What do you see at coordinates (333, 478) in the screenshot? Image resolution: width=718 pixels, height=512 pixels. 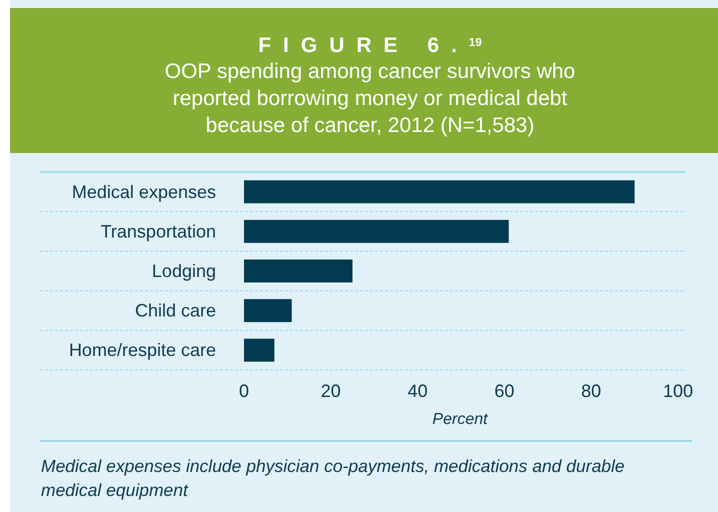 I see `text: Medical expenses include physician co-payments, medications and durable medical equipment` at bounding box center [333, 478].